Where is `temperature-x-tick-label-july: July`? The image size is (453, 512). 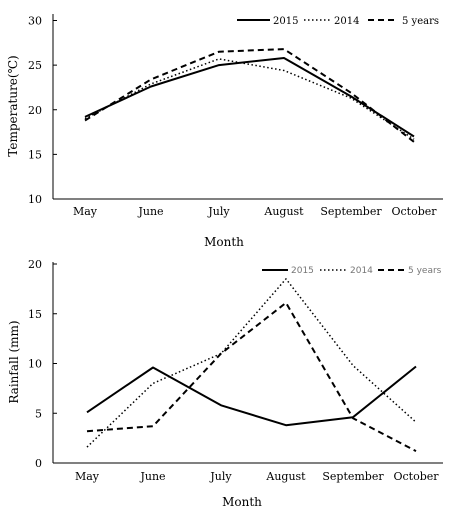 temperature-x-tick-label-july: July is located at coordinates (218, 211).